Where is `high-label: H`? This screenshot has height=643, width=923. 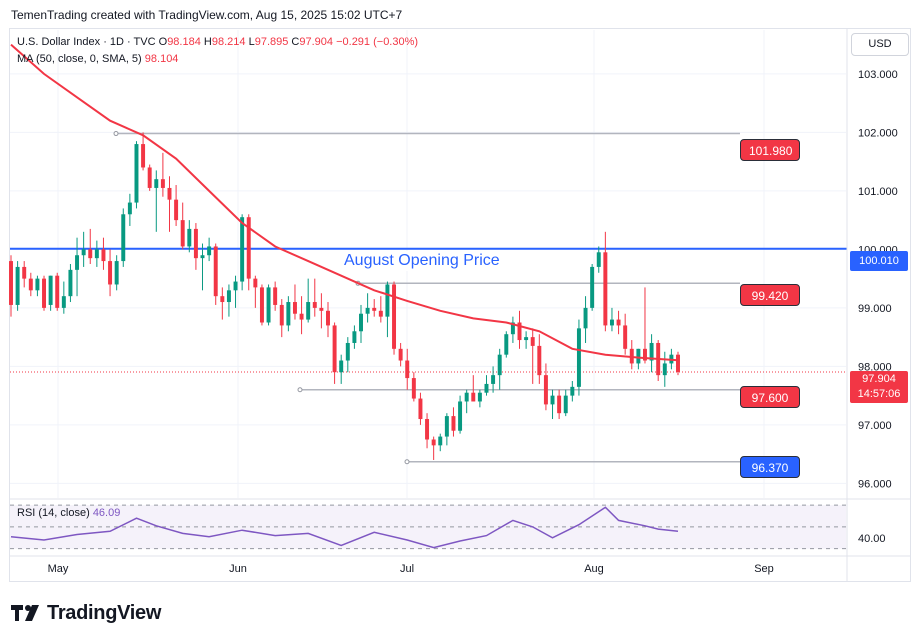 high-label: H is located at coordinates (207, 42).